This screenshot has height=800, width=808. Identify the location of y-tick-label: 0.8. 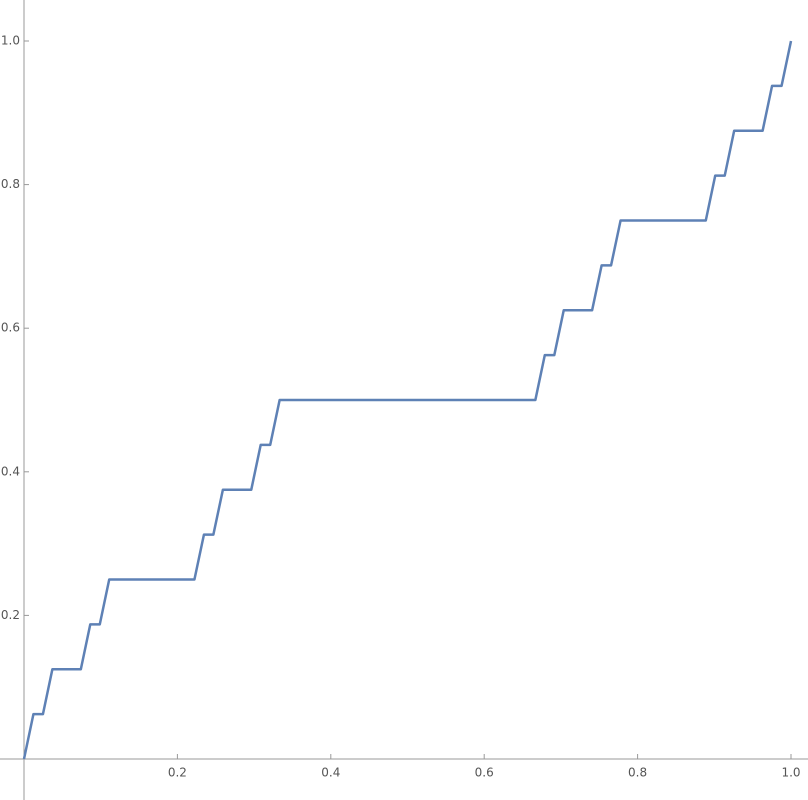
(10, 184).